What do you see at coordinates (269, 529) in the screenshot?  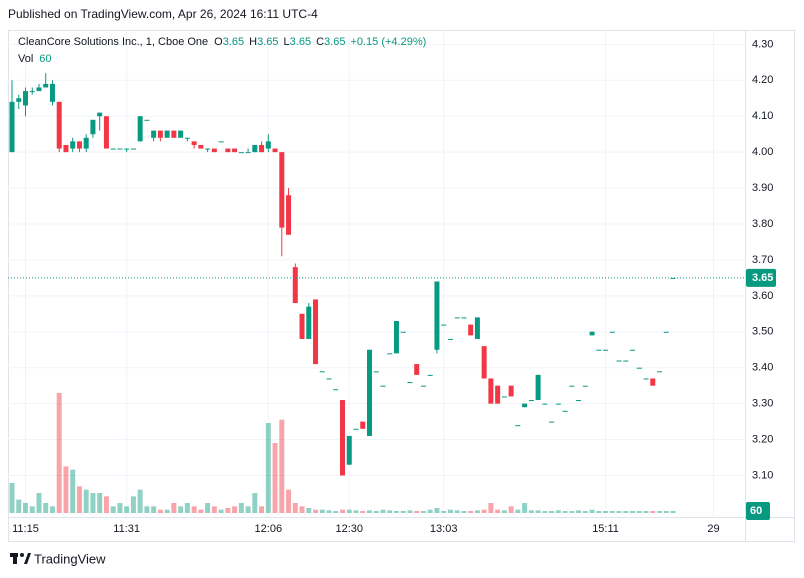 I see `x-tick-label: 12:06` at bounding box center [269, 529].